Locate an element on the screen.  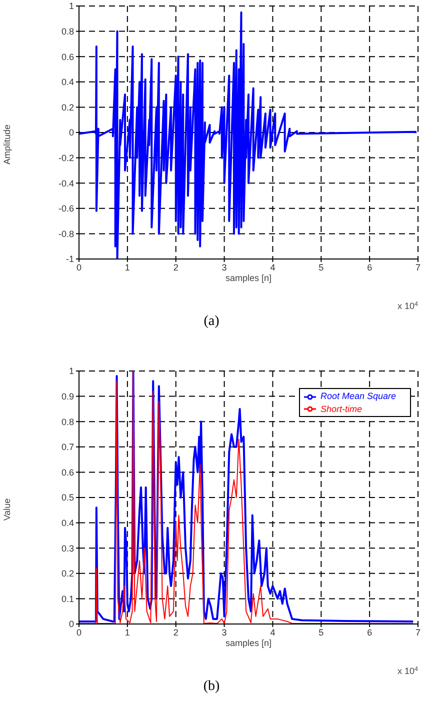
y-tick-label: -0.2 is located at coordinates (66, 157).